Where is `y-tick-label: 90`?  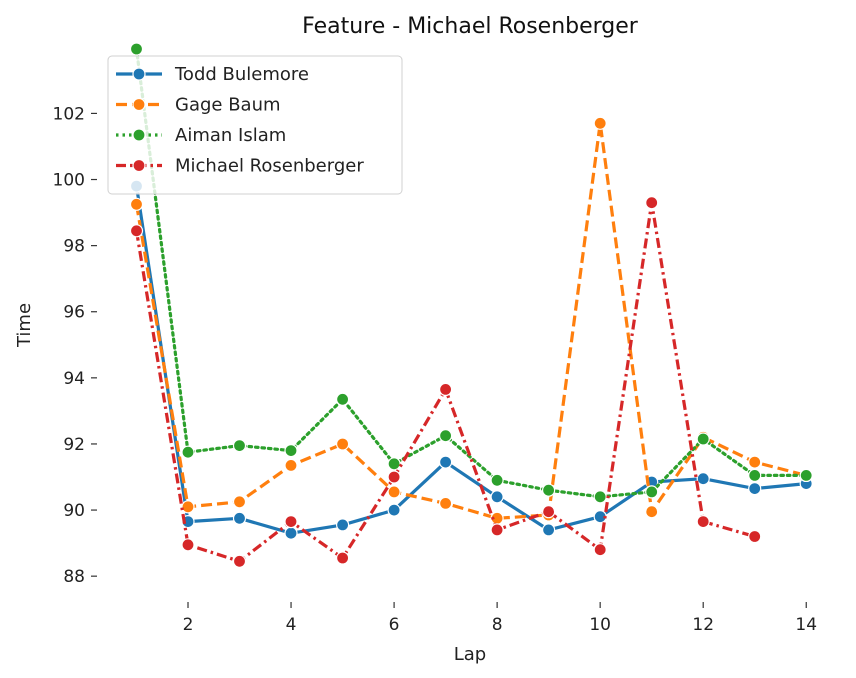 y-tick-label: 90 is located at coordinates (74, 511).